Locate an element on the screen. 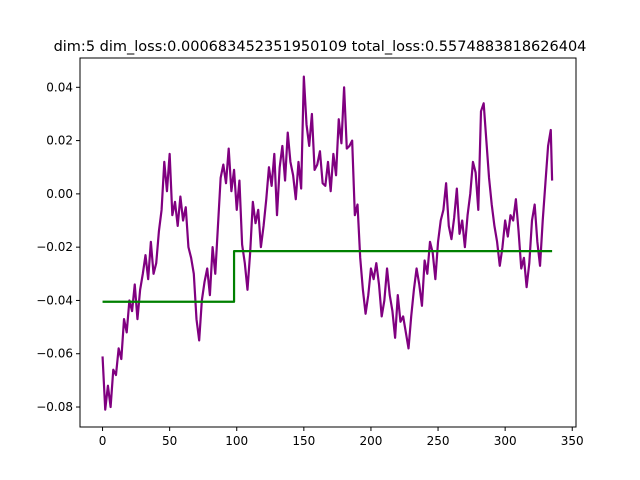 The height and width of the screenshot is (480, 640). x-tick-label: 0 is located at coordinates (103, 441).